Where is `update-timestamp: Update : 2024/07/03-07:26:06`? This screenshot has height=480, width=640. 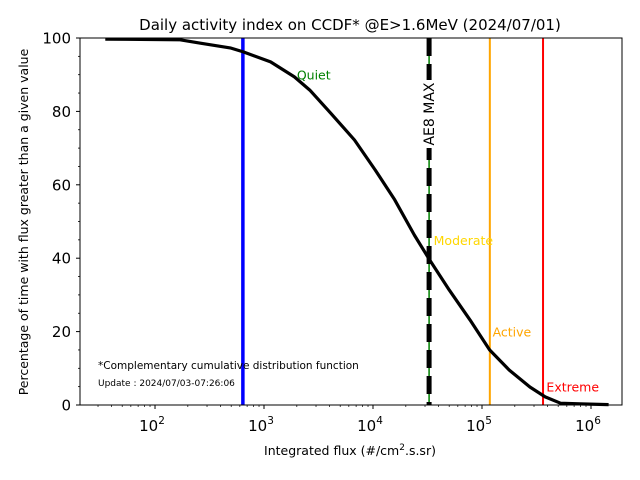 update-timestamp: Update : 2024/07/03-07:26:06 is located at coordinates (166, 384).